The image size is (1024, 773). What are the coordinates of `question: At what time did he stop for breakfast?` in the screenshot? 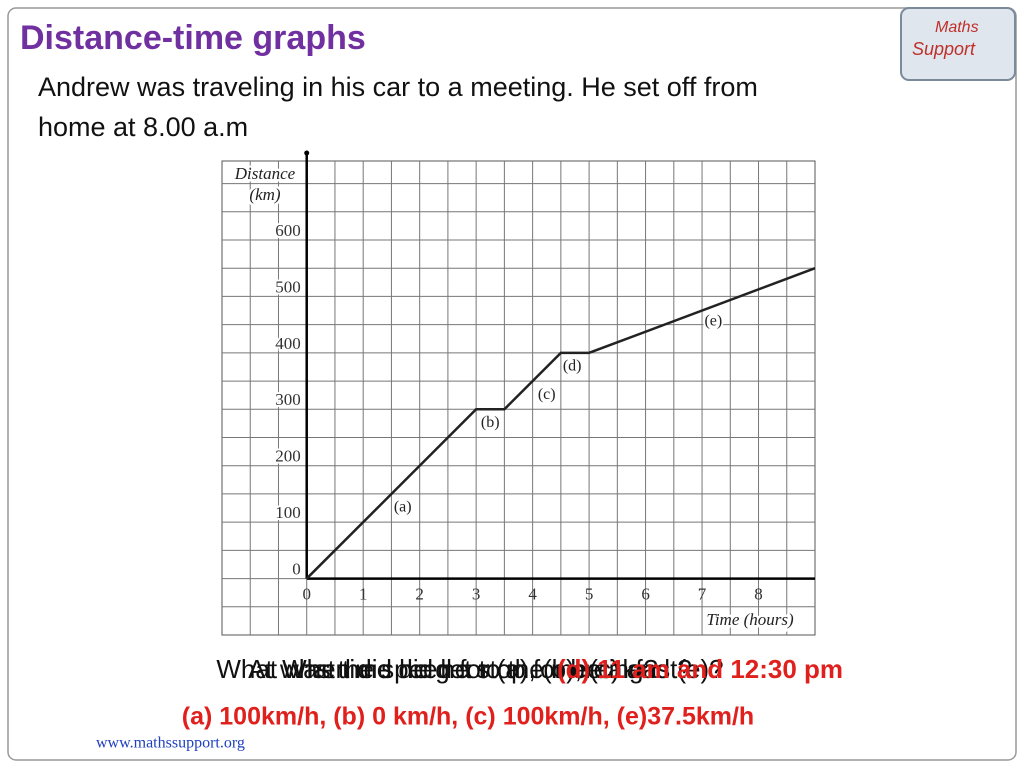 It's located at (470, 669).